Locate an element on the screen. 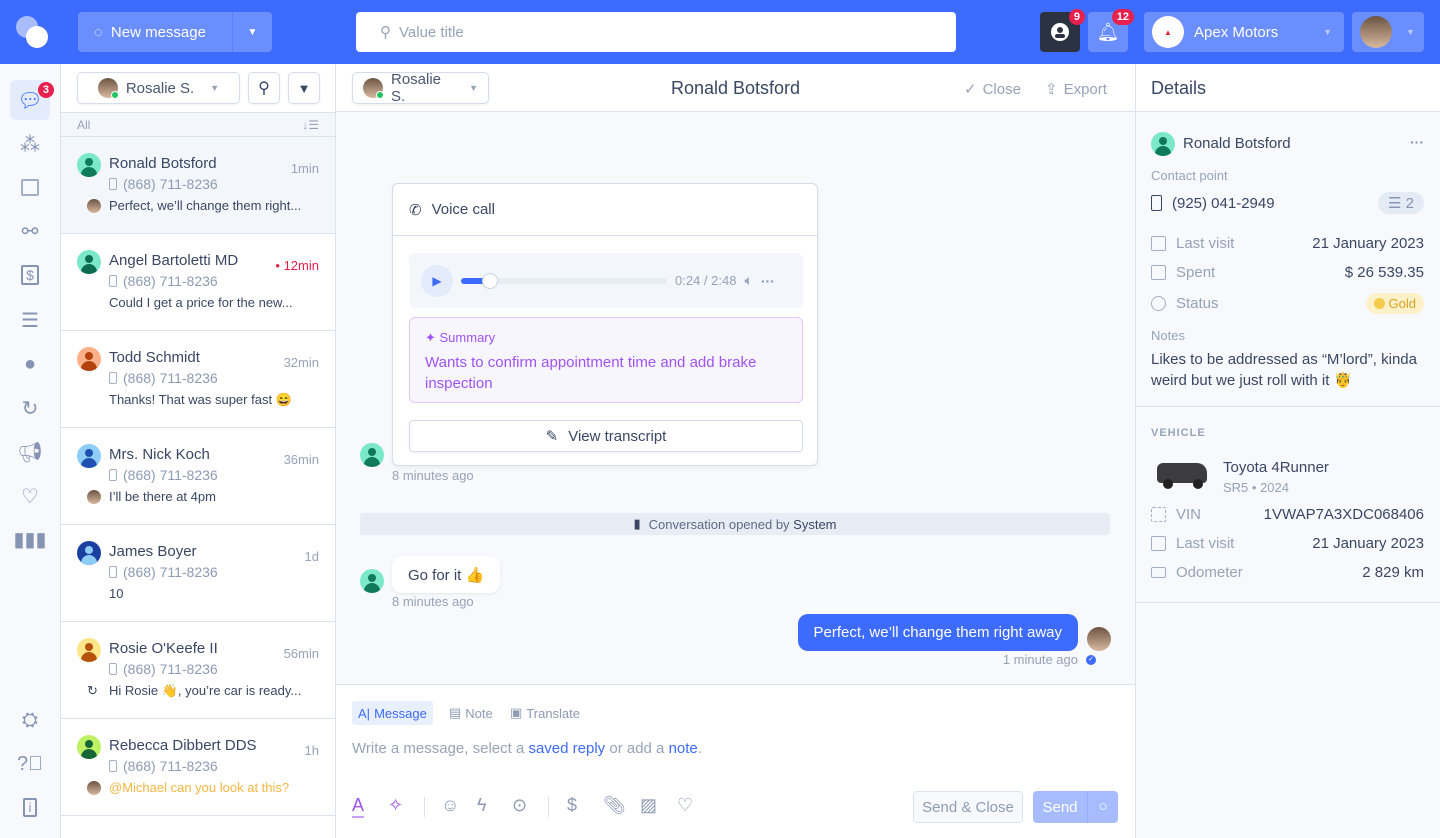  rail-item-info: i is located at coordinates (30, 807).